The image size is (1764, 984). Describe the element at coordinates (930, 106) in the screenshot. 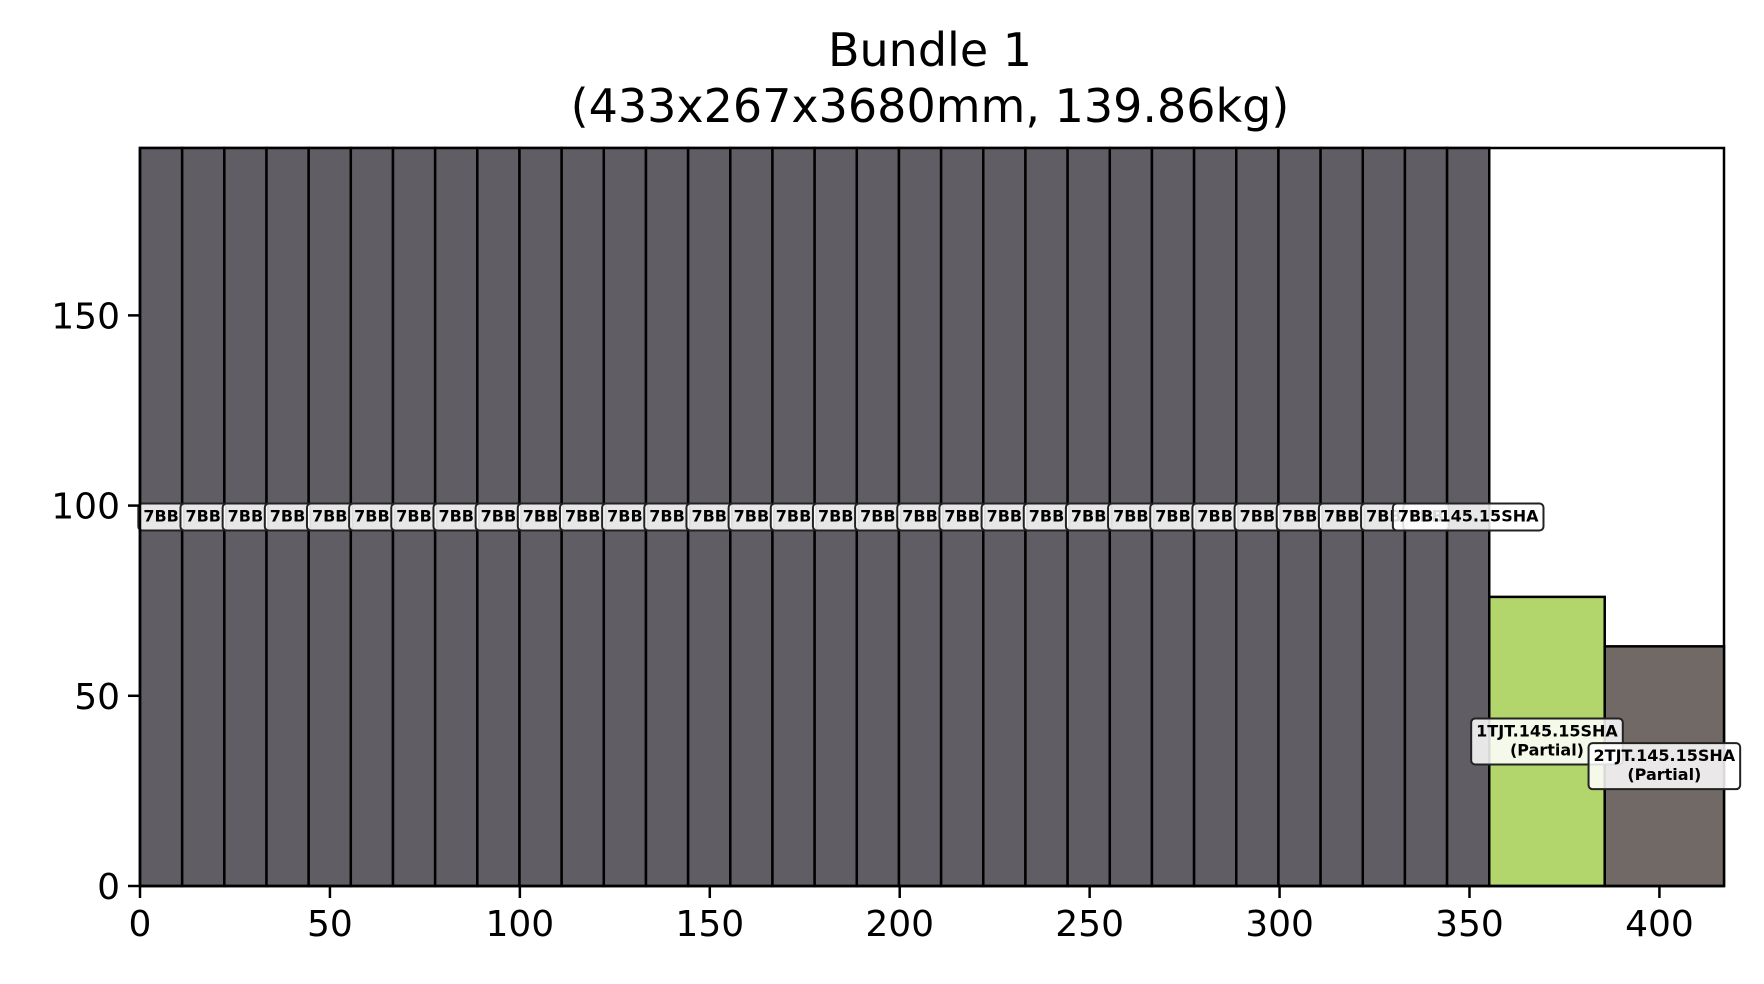

I see `chart-subtitle: (433x267x3680mm, 139.86kg)` at that location.